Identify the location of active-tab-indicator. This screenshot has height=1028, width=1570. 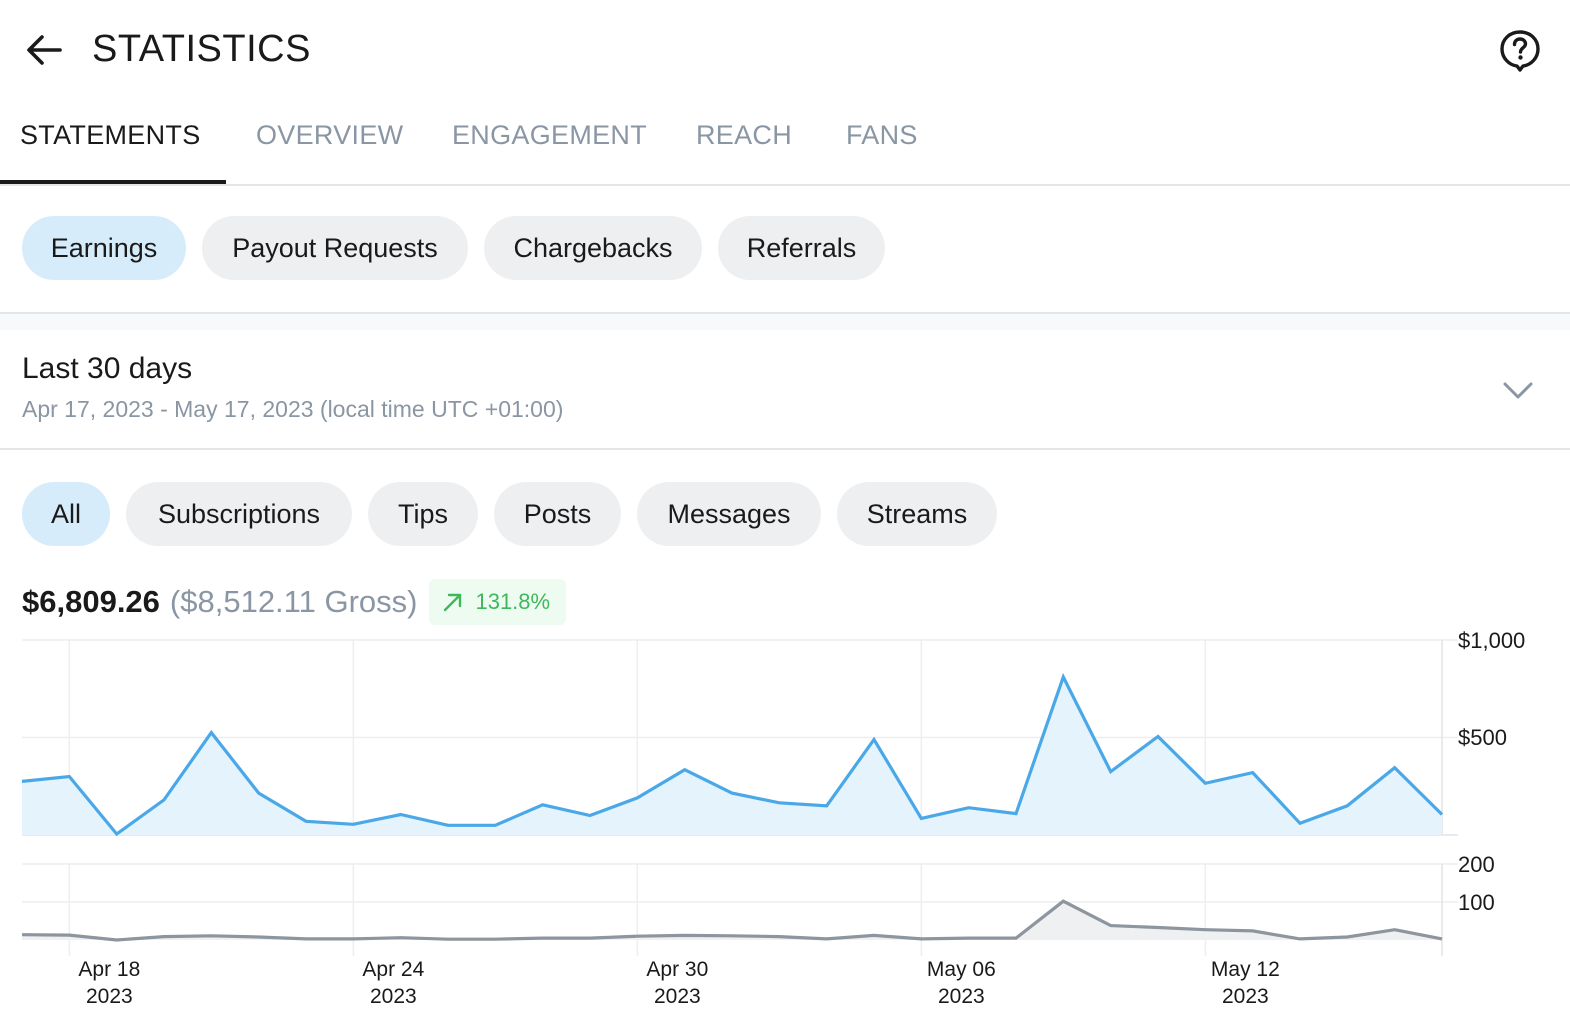
(113, 182).